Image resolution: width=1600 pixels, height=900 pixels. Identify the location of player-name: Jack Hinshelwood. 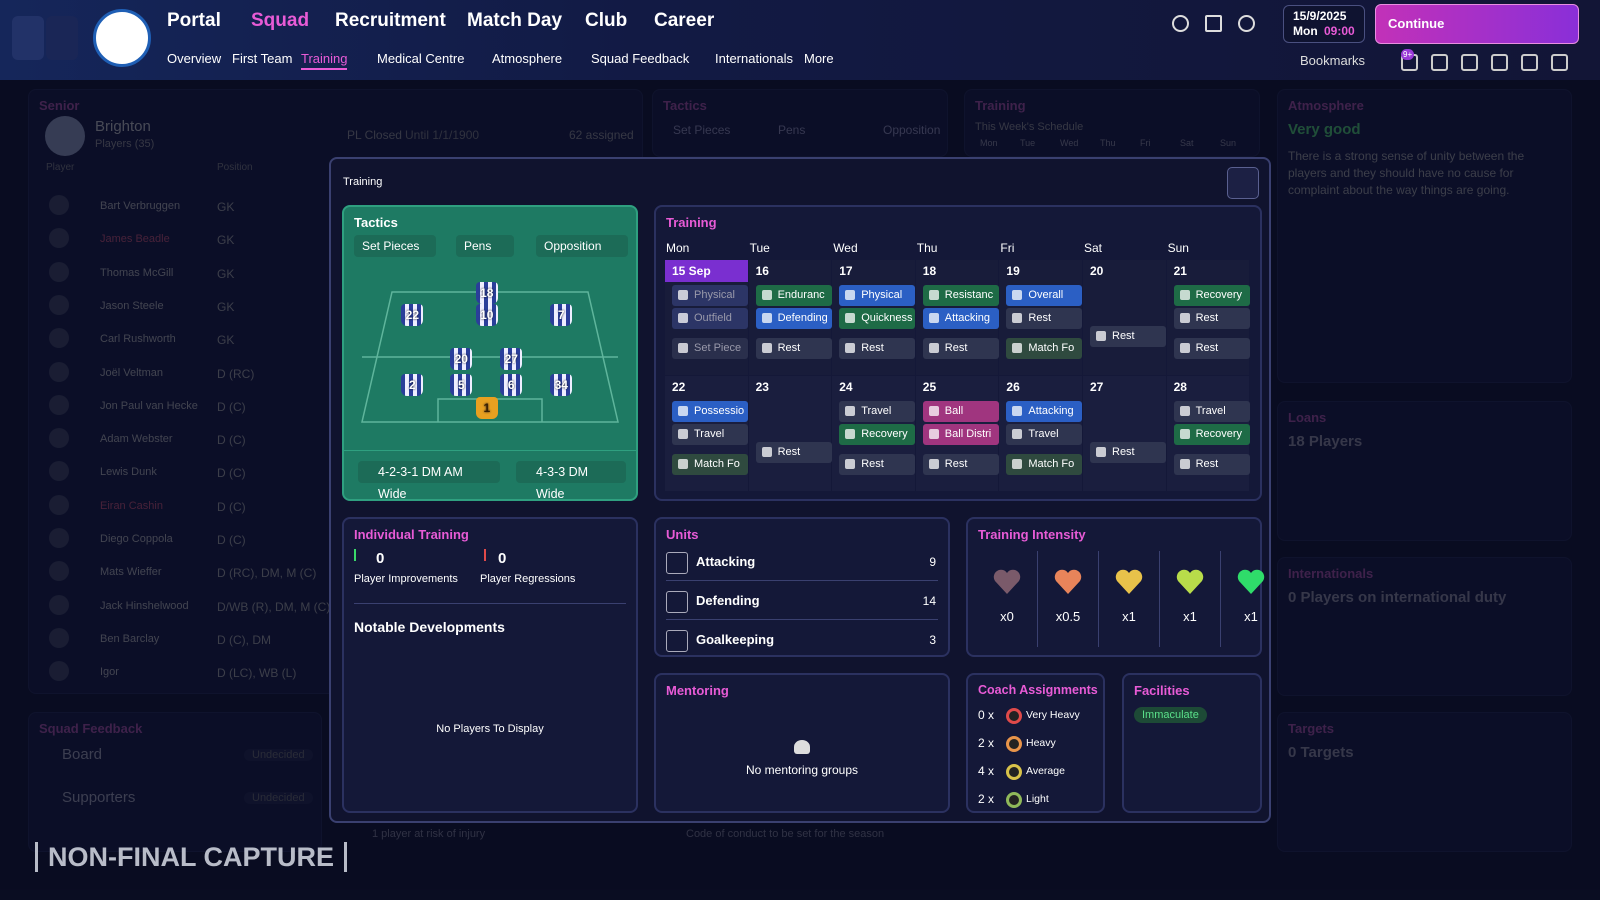
(144, 605).